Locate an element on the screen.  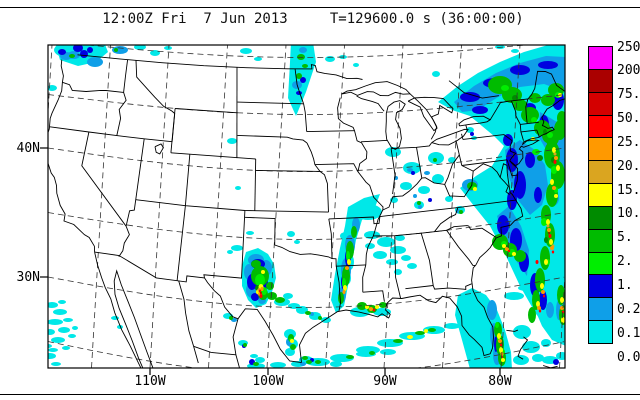
colorbar-label: 2. is located at coordinates (625, 262).